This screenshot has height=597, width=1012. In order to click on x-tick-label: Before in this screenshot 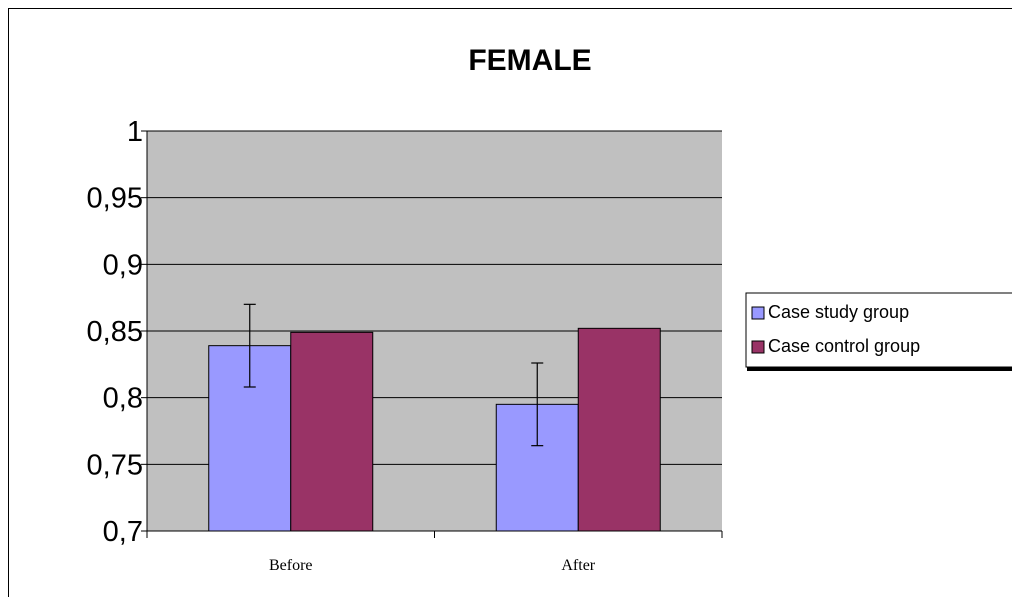, I will do `click(291, 565)`.